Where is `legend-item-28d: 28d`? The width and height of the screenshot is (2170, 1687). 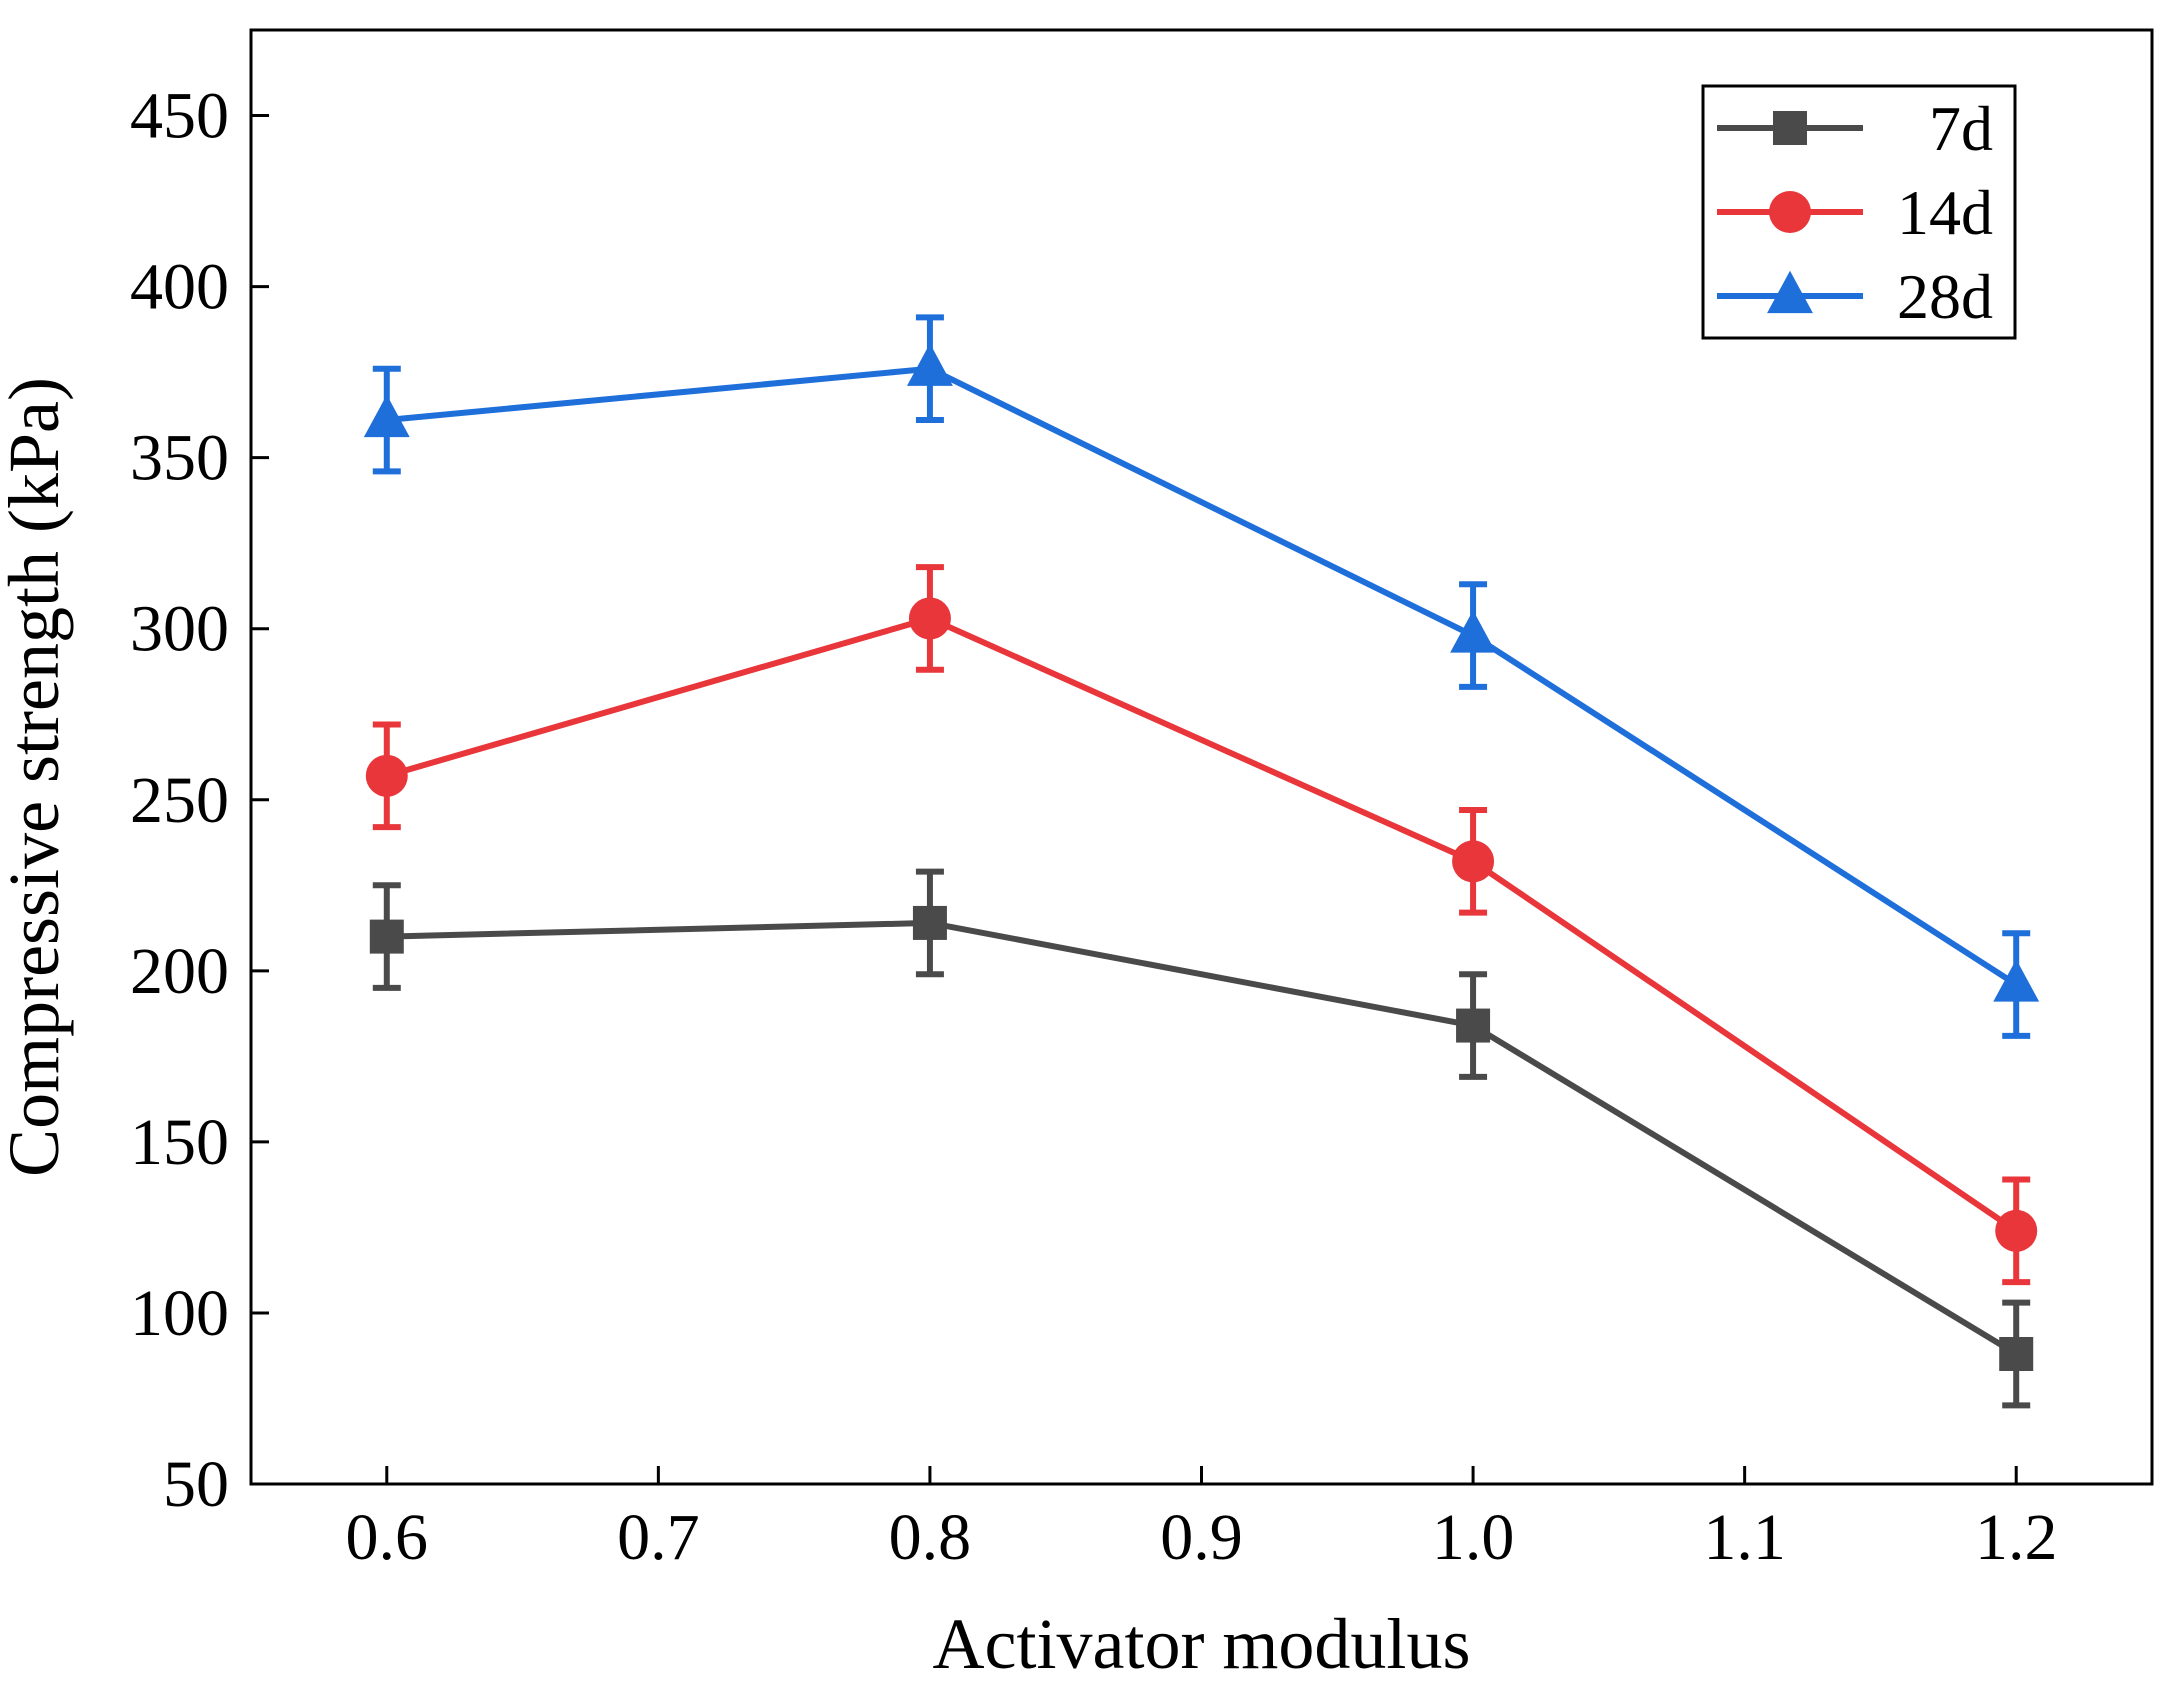
legend-item-28d: 28d is located at coordinates (1855, 296).